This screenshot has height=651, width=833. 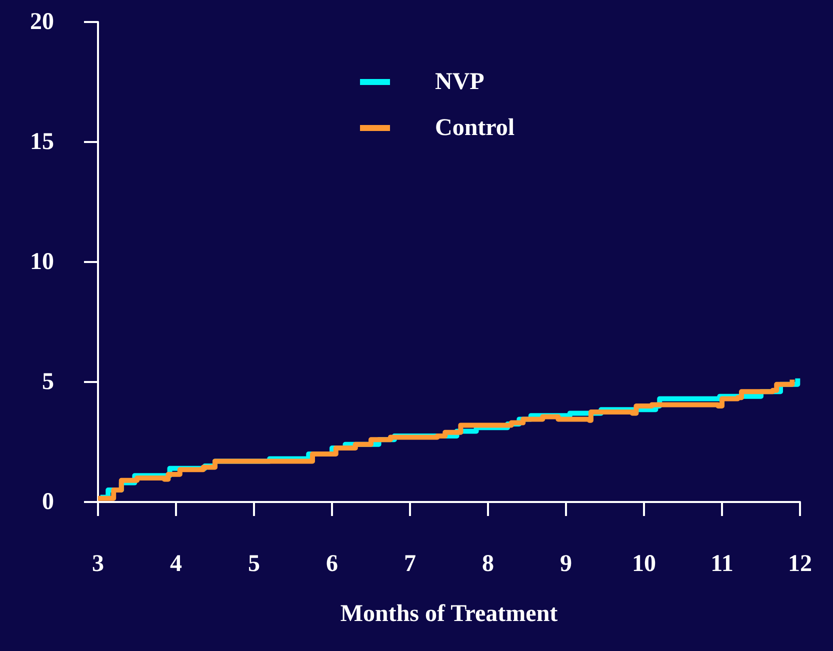 I want to click on y-tick-label: 5, so click(x=48, y=382).